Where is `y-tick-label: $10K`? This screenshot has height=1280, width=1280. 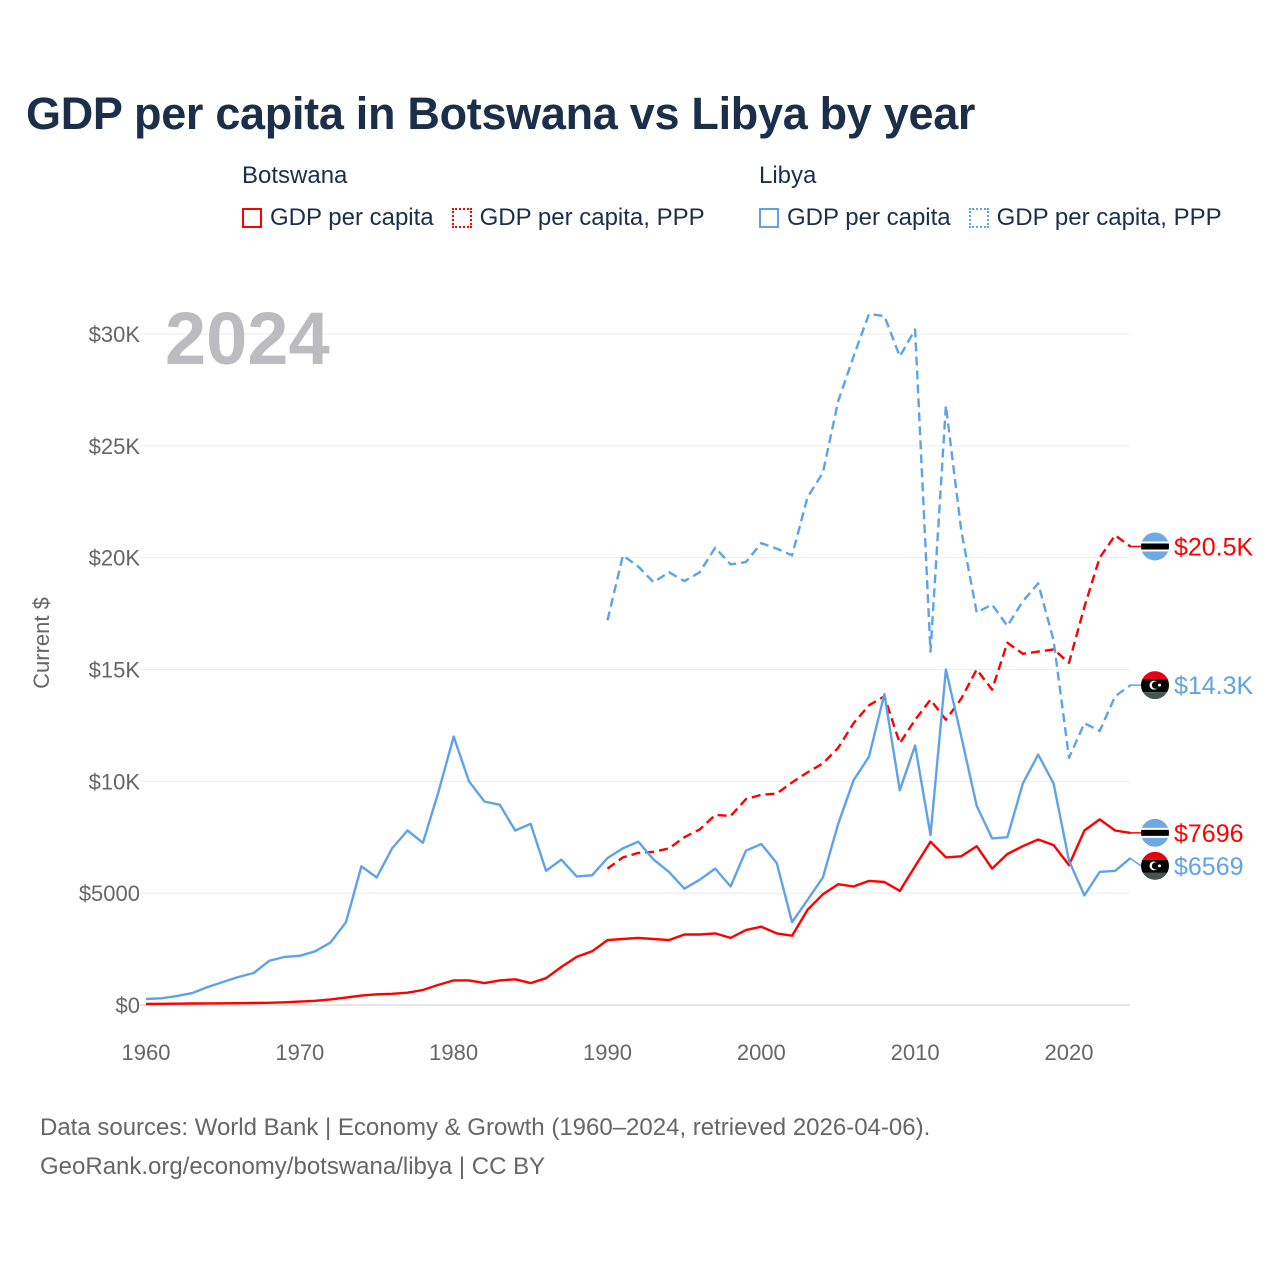
y-tick-label: $10K is located at coordinates (115, 781).